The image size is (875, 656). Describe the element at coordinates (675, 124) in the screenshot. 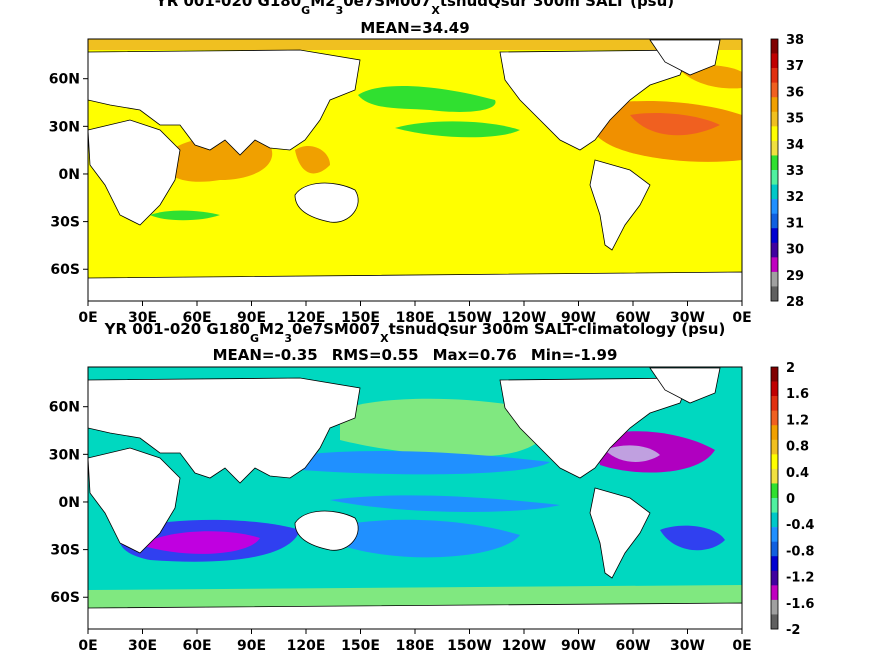

I see `top-north-atlantic-core` at that location.